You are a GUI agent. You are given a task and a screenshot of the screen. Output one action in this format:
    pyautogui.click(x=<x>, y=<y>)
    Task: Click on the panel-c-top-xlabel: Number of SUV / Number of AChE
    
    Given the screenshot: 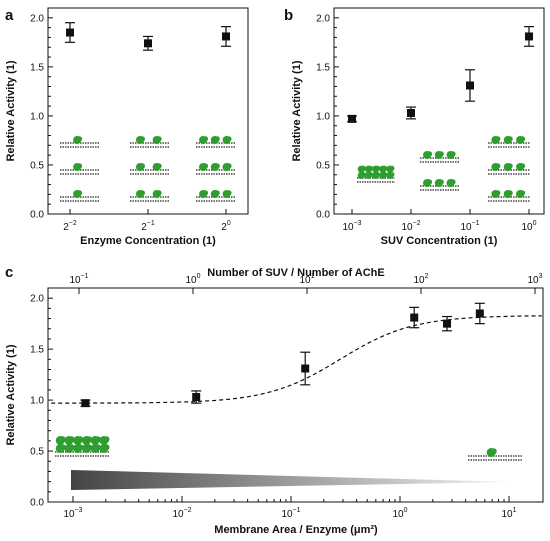 What is the action you would take?
    pyautogui.click(x=295, y=273)
    